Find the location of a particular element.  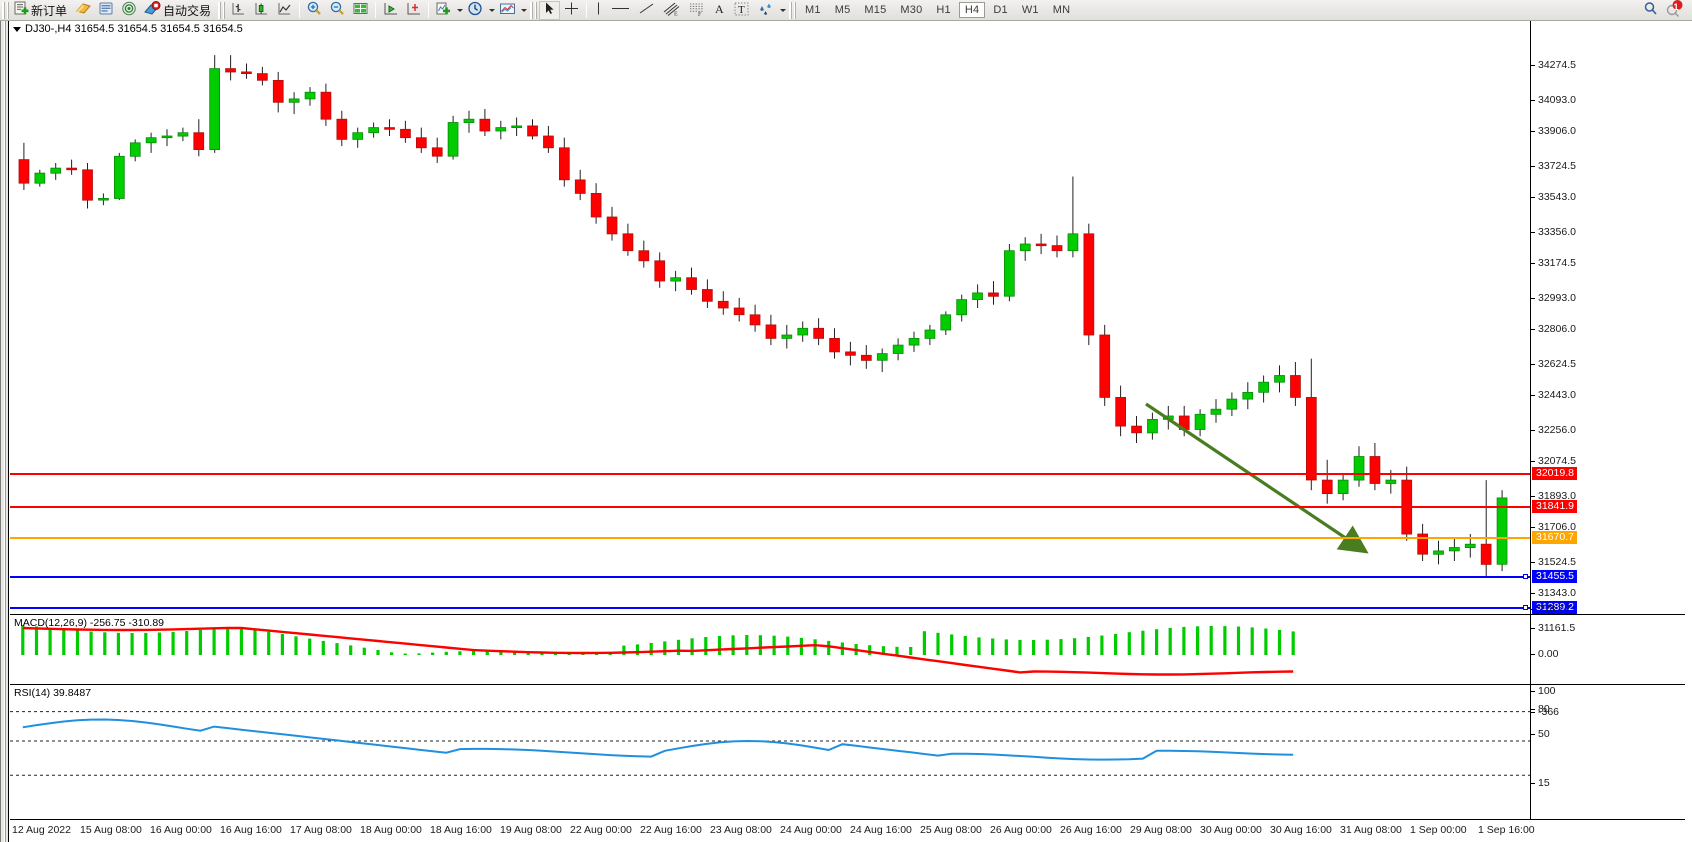

candlestick-chart-button is located at coordinates (261, 10).